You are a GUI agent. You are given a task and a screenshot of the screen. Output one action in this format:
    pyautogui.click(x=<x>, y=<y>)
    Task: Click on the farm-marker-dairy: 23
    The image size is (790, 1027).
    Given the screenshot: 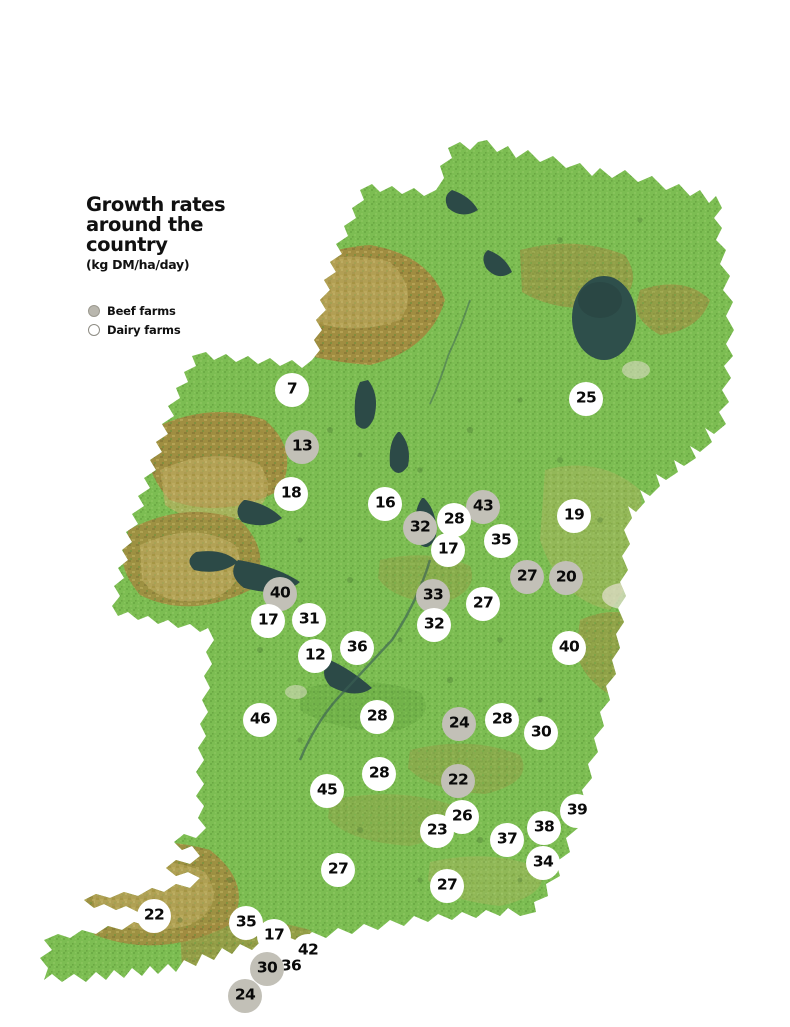 What is the action you would take?
    pyautogui.click(x=437, y=831)
    